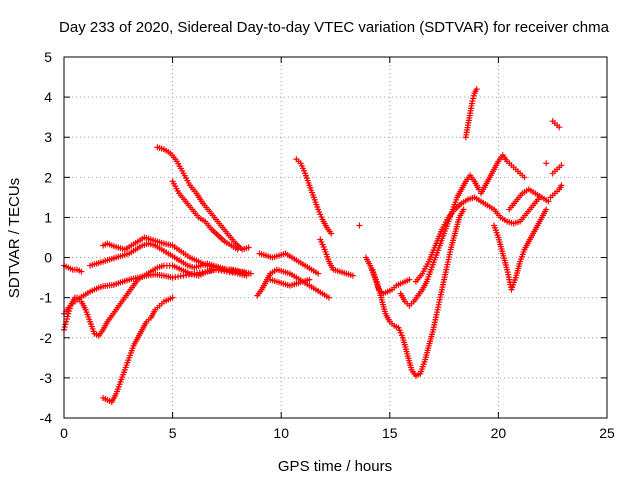 The height and width of the screenshot is (480, 640). What do you see at coordinates (48, 137) in the screenshot?
I see `y-tick-label: 3` at bounding box center [48, 137].